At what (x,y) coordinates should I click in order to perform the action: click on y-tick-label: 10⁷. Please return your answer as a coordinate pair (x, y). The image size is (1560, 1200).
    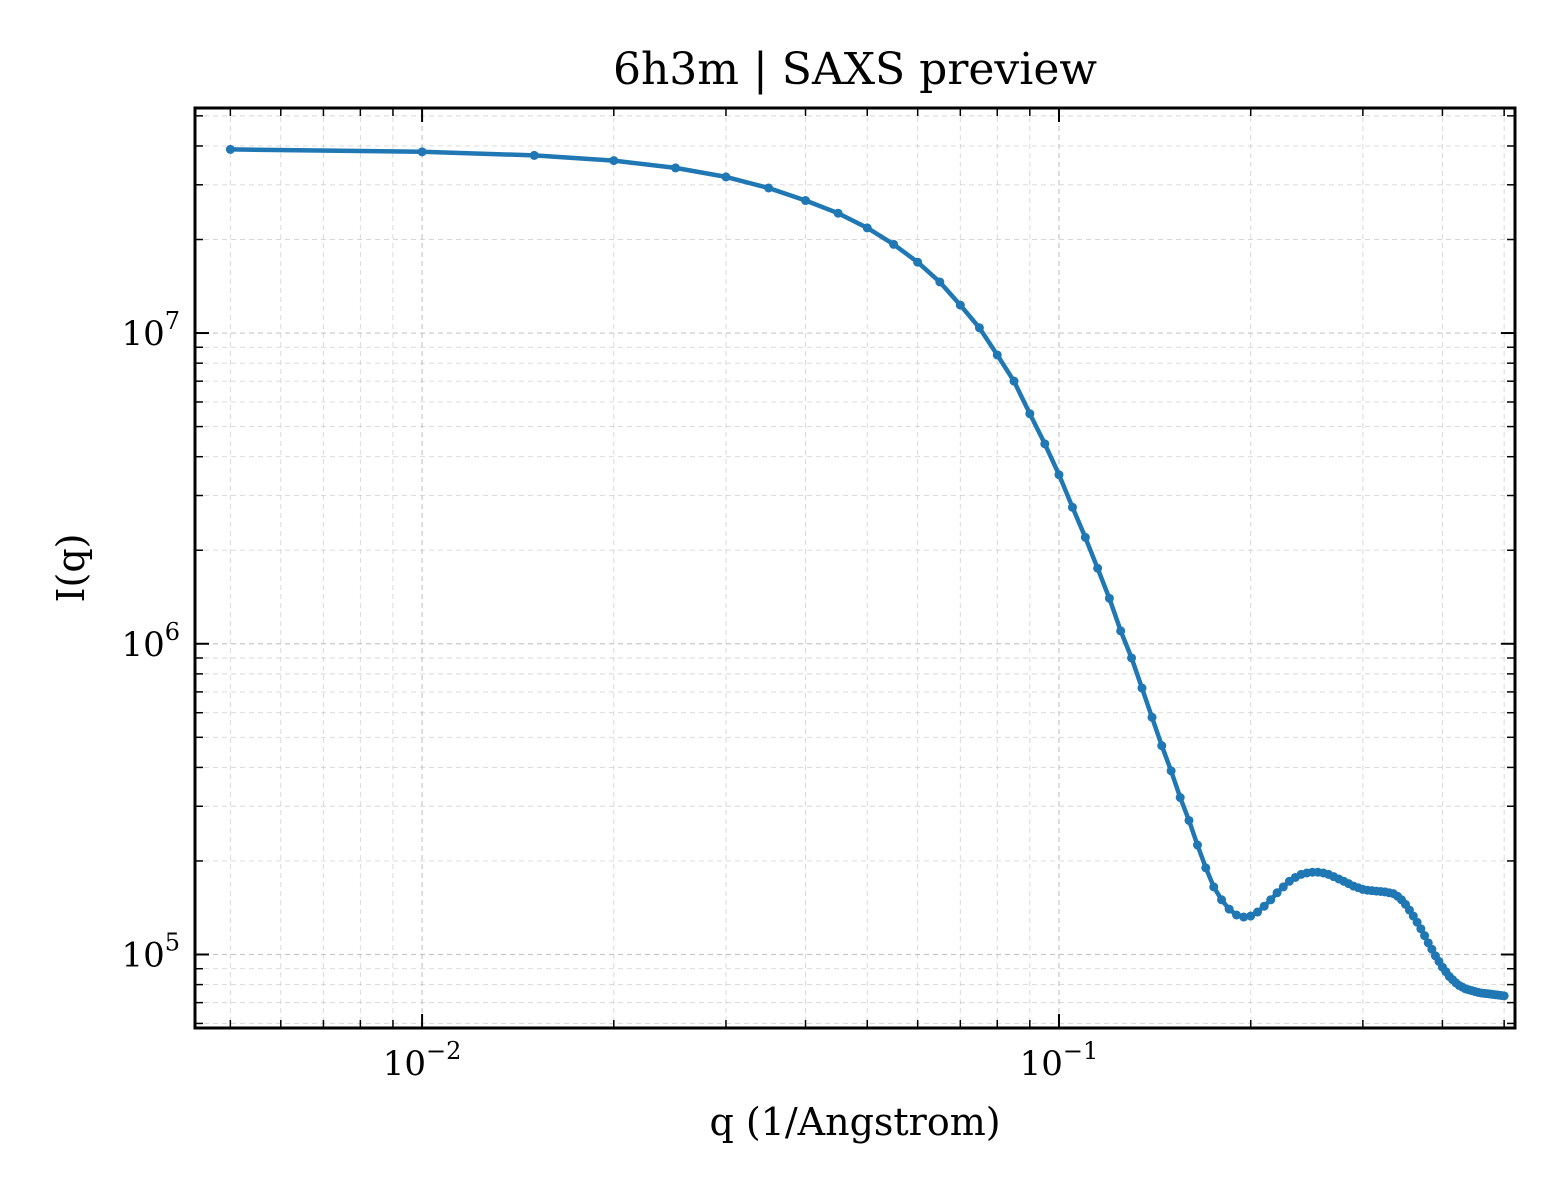
    Looking at the image, I should click on (150, 330).